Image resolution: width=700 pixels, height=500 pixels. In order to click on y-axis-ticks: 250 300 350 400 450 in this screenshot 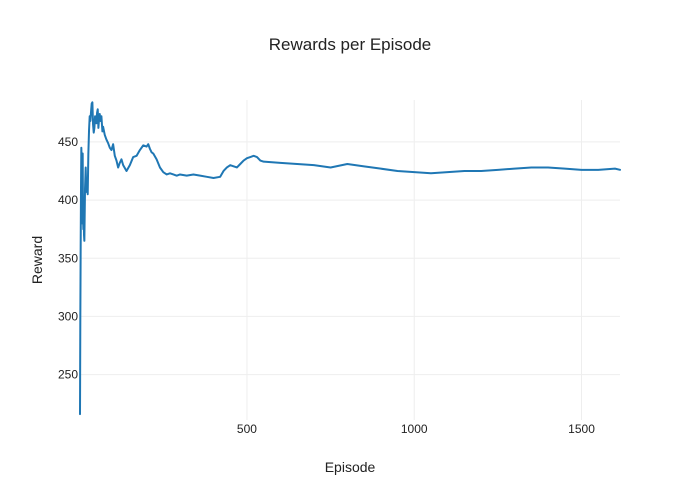, I will do `click(68, 258)`.